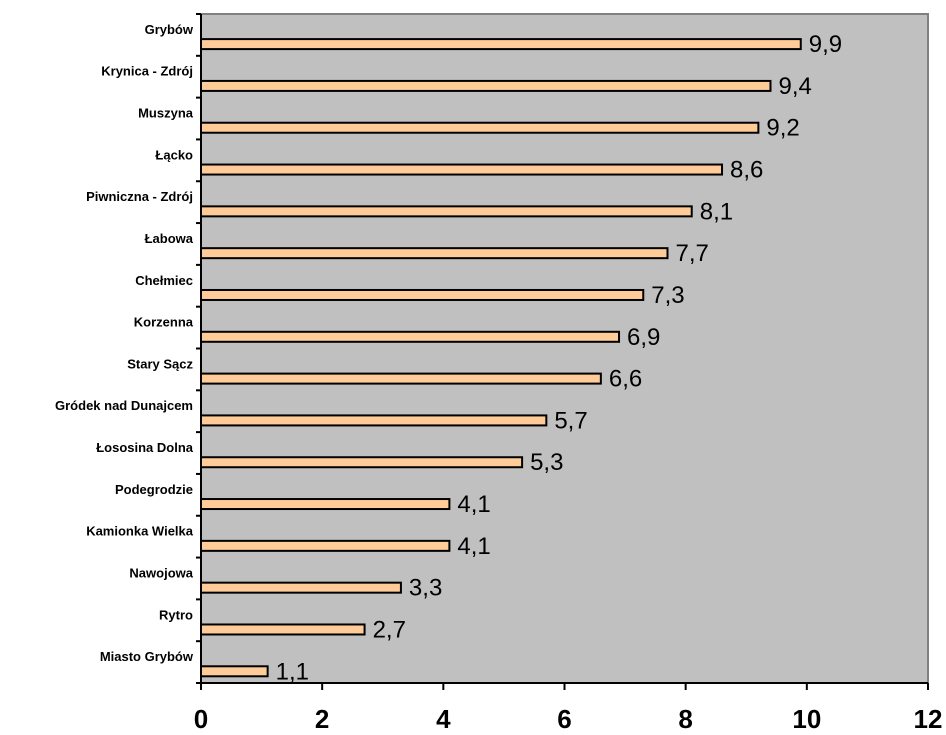 The width and height of the screenshot is (946, 735). Describe the element at coordinates (794, 86) in the screenshot. I see `value-label: 9,4` at that location.